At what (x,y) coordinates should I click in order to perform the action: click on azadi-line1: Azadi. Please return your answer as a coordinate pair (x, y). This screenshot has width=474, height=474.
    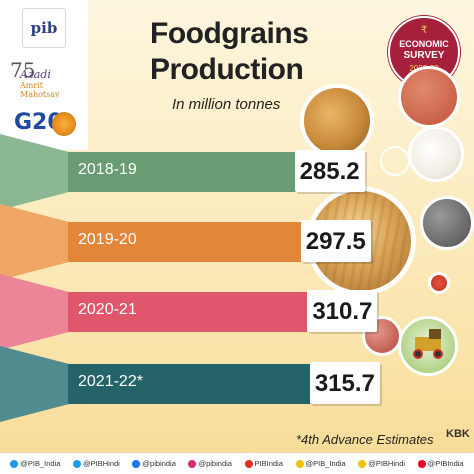
    Looking at the image, I should click on (35, 74).